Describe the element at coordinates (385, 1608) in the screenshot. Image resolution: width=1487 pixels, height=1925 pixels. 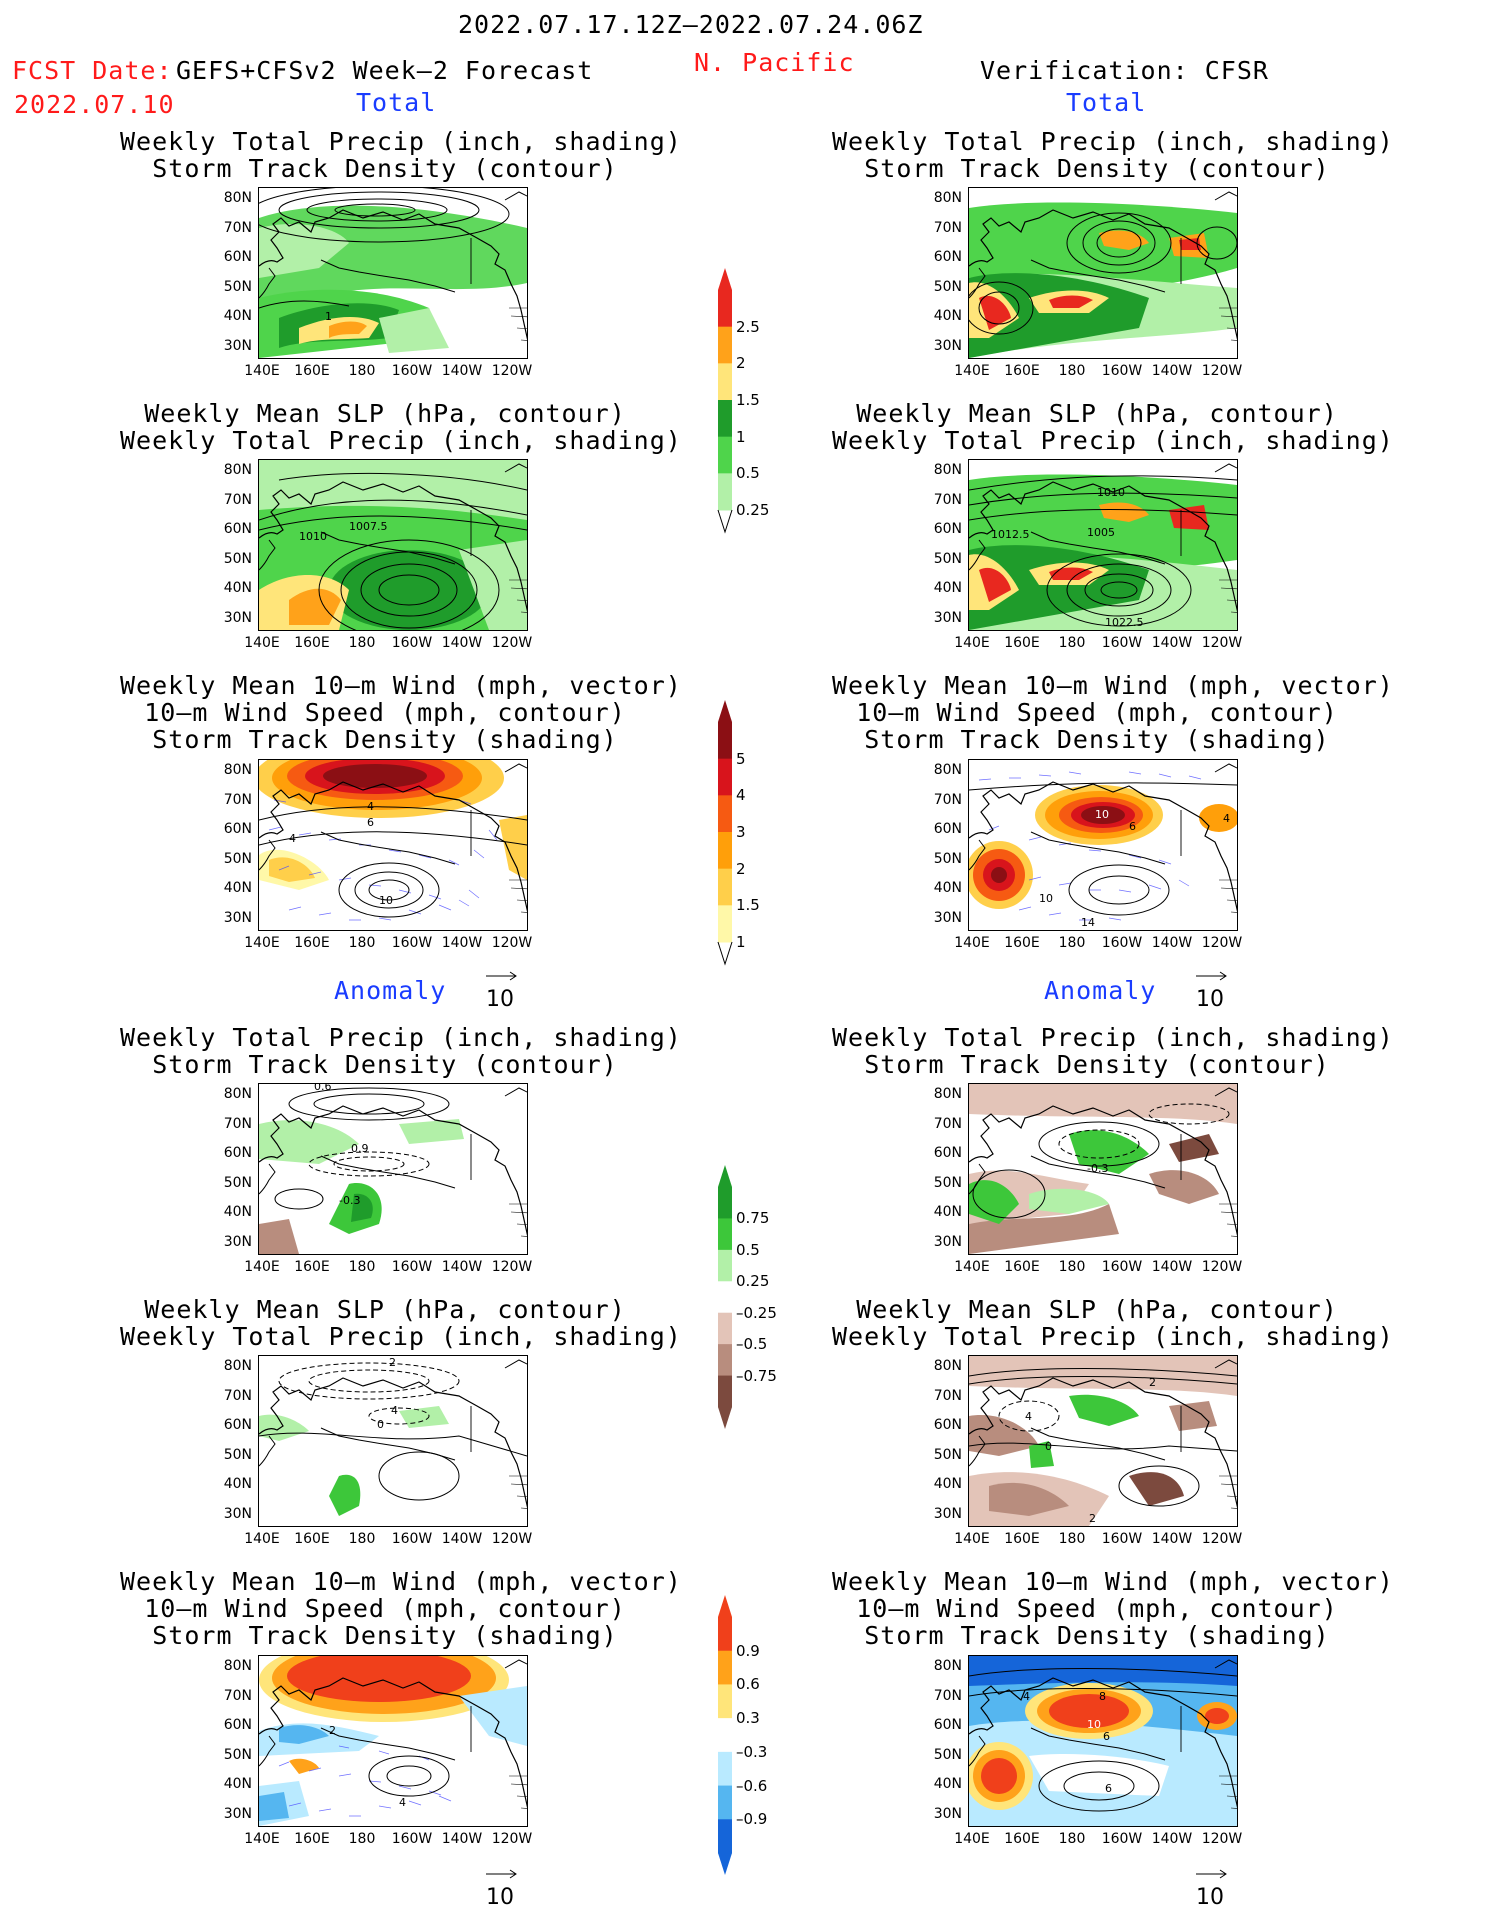
I see `title-line: 10–m Wind Speed (mph, contour)` at that location.